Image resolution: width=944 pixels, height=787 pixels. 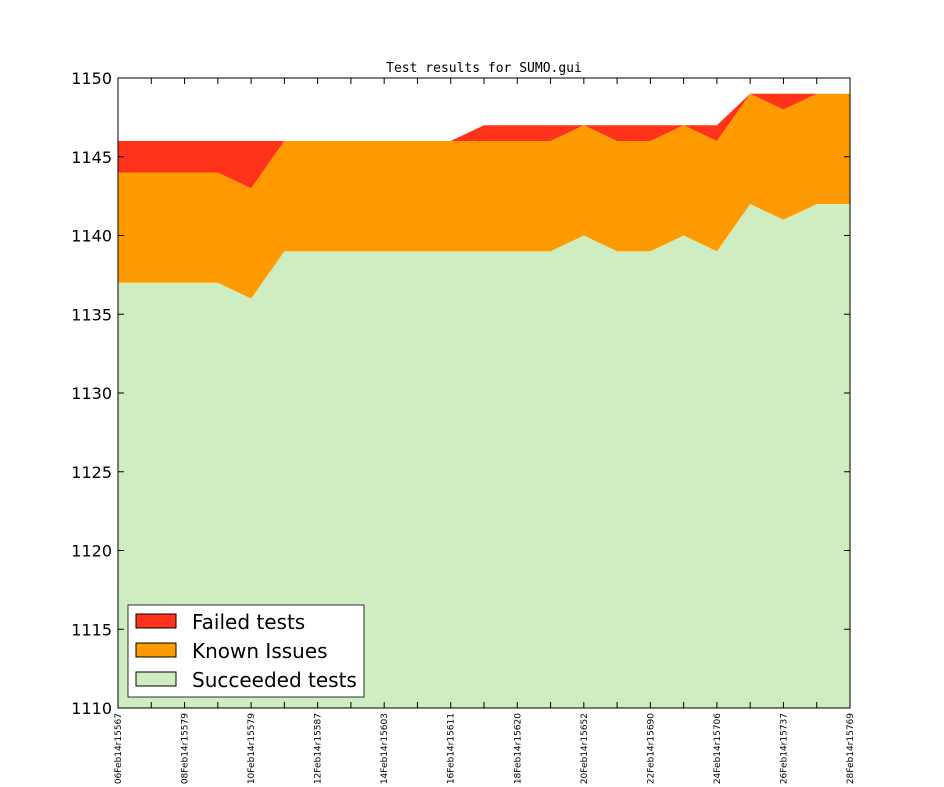 I want to click on y-tick-label: 1115, so click(x=91, y=629).